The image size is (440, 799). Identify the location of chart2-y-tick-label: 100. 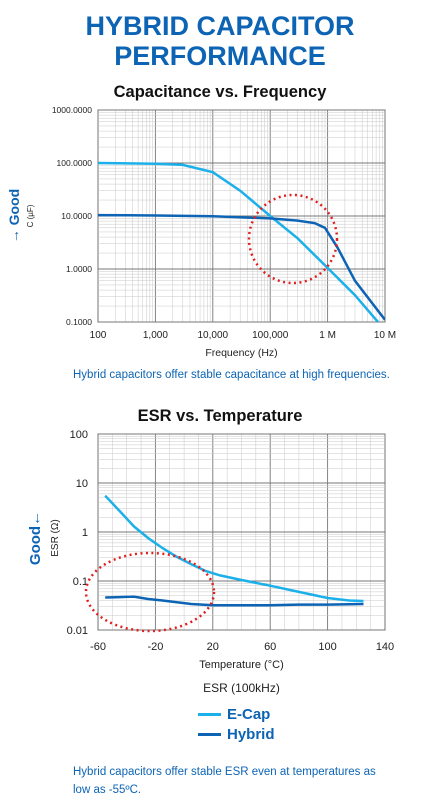
(79, 435).